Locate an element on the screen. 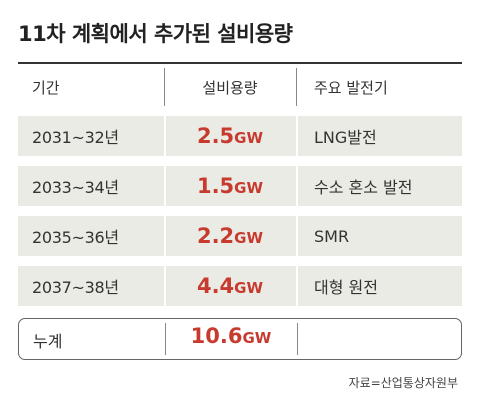 The image size is (480, 406). table-row: 2035~36년 2.2GW SMR is located at coordinates (240, 236).